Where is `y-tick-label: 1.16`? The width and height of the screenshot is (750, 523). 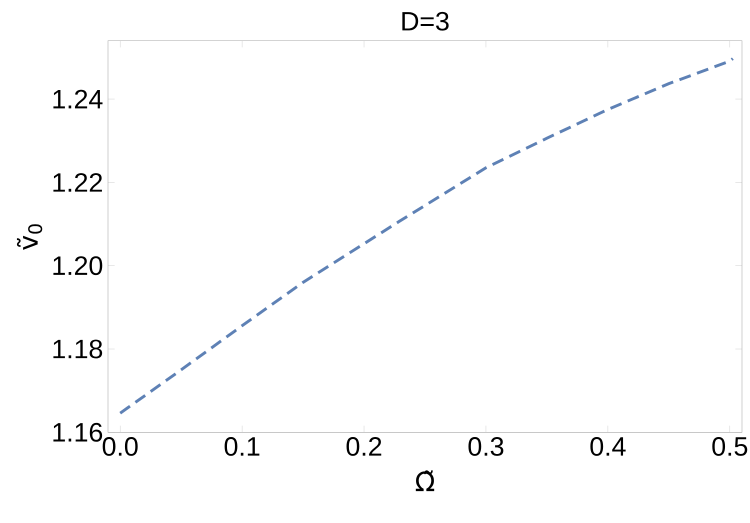
y-tick-label: 1.16 is located at coordinates (77, 432).